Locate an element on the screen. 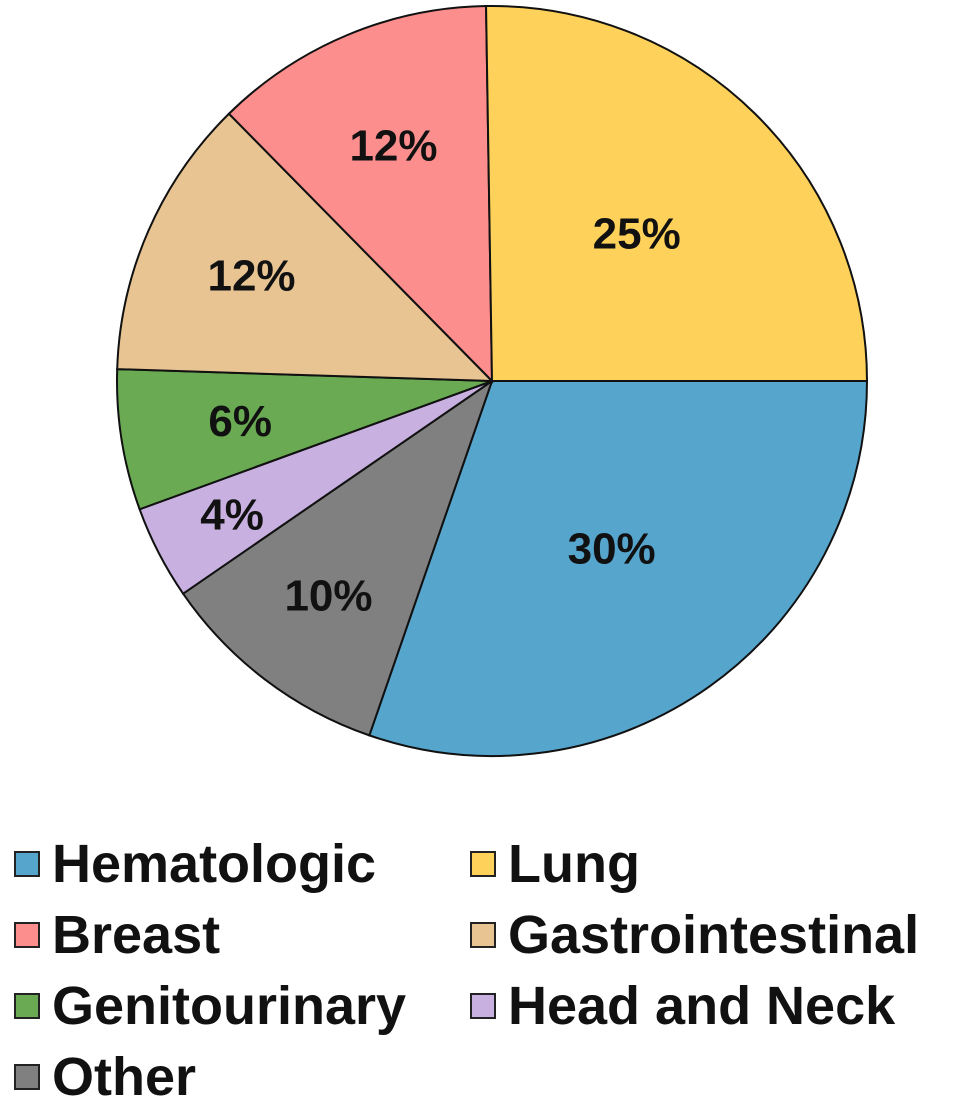  pie-slice-other is located at coordinates (337, 557).